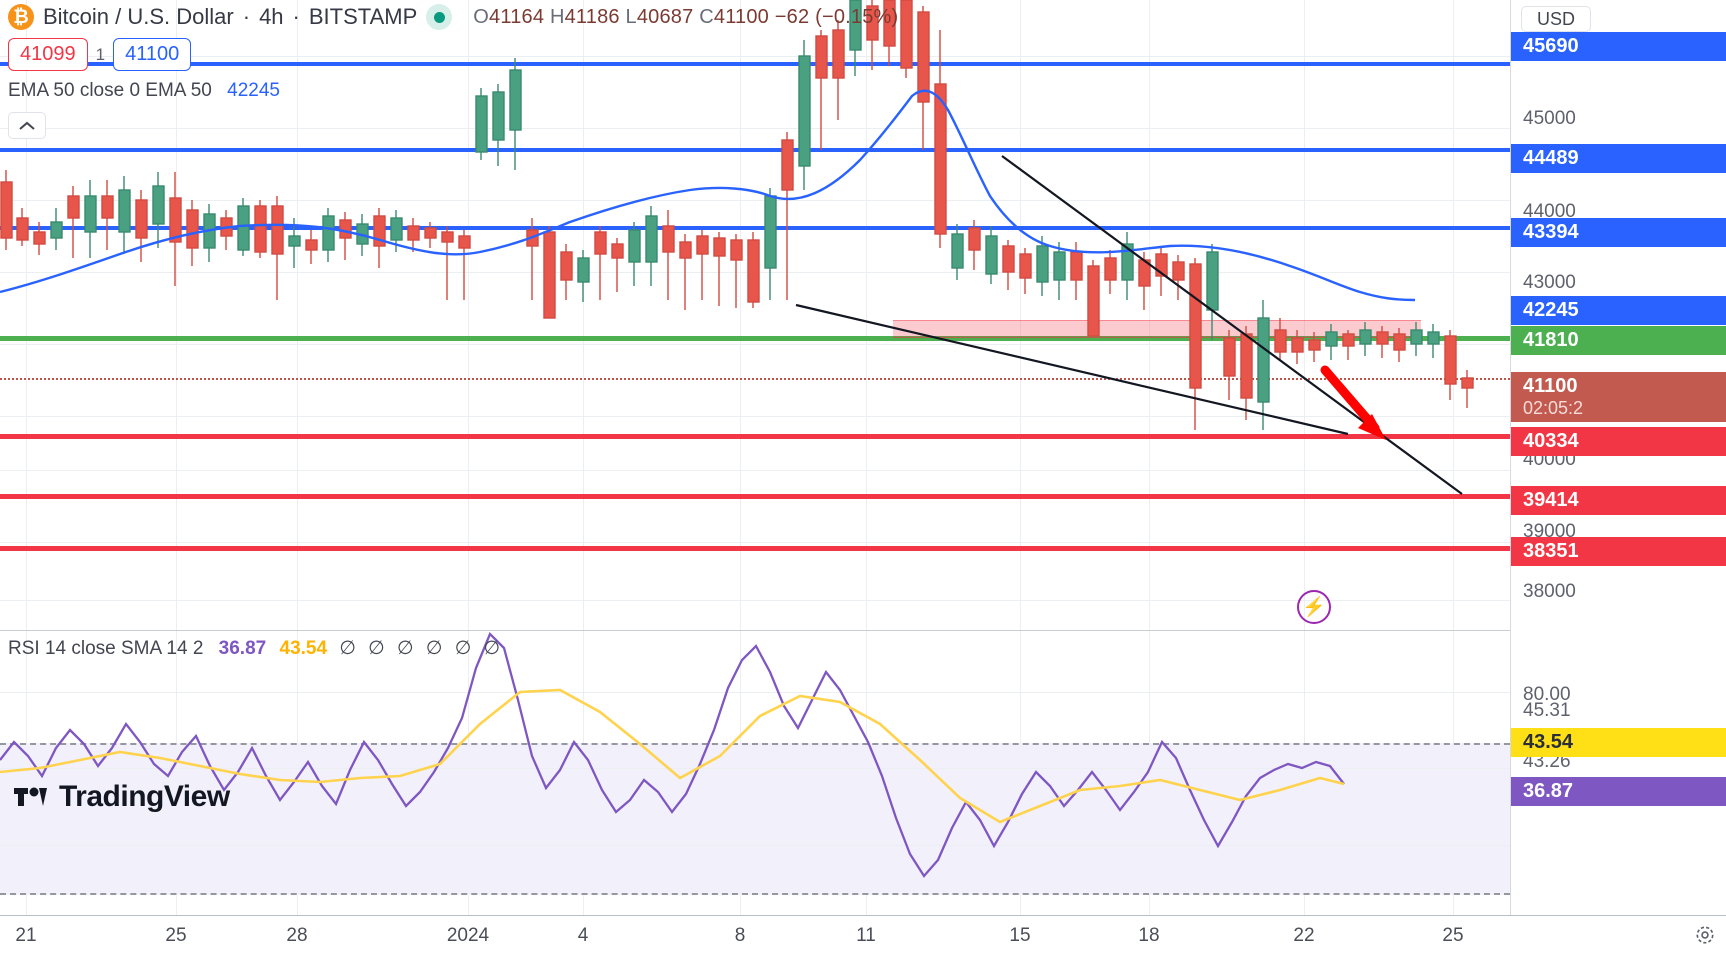 This screenshot has height=953, width=1726. Describe the element at coordinates (741, 16) in the screenshot. I see `ohlc-c-value: 41100` at that location.